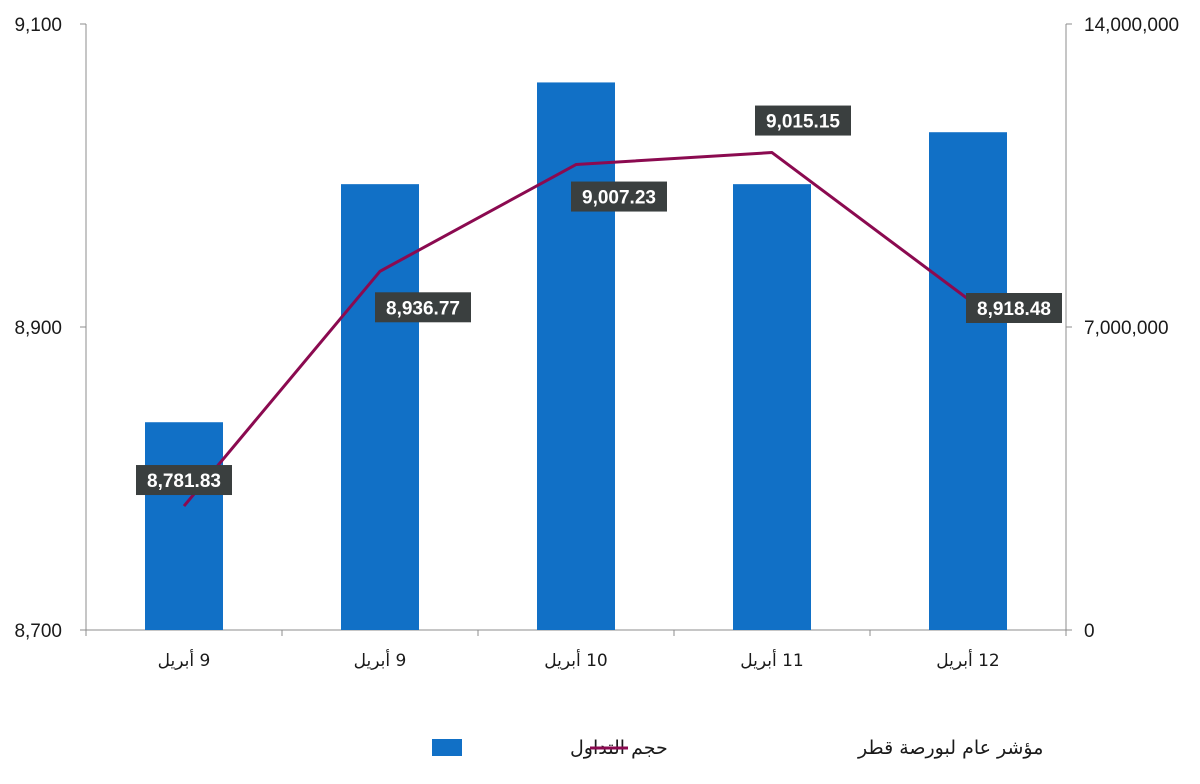 This screenshot has height=784, width=1200. Describe the element at coordinates (968, 660) in the screenshot. I see `x-tick-label: 12 أبريل` at that location.